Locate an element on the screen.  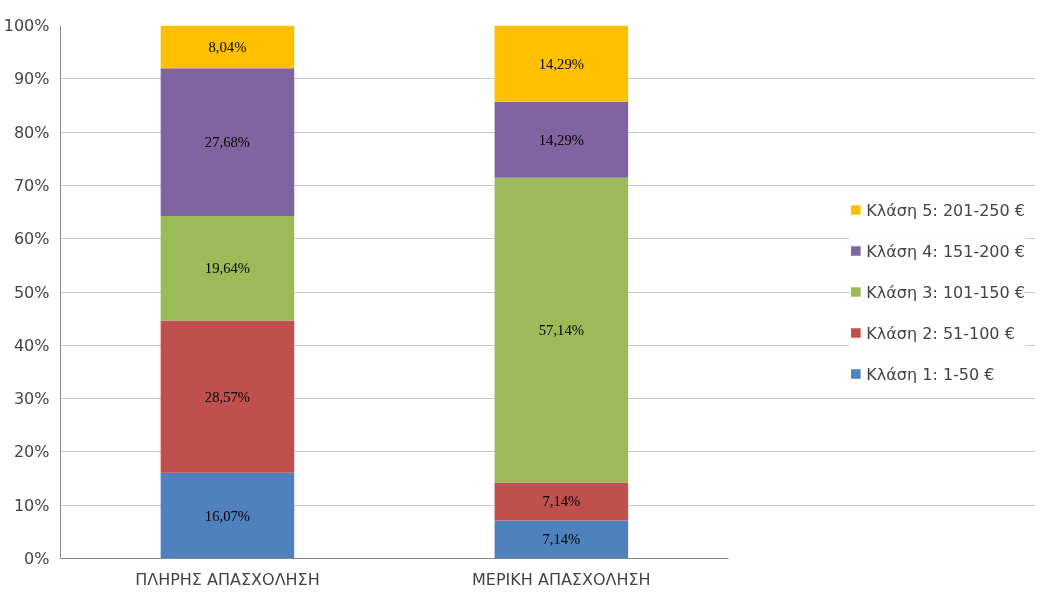
y-tick-label: 100% is located at coordinates (26, 25).